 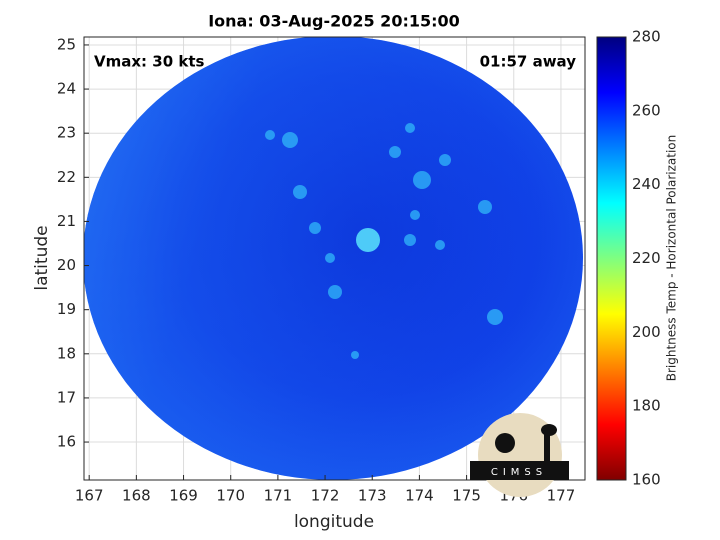 I want to click on annotation: Vmax: 30 kts, so click(x=149, y=62).